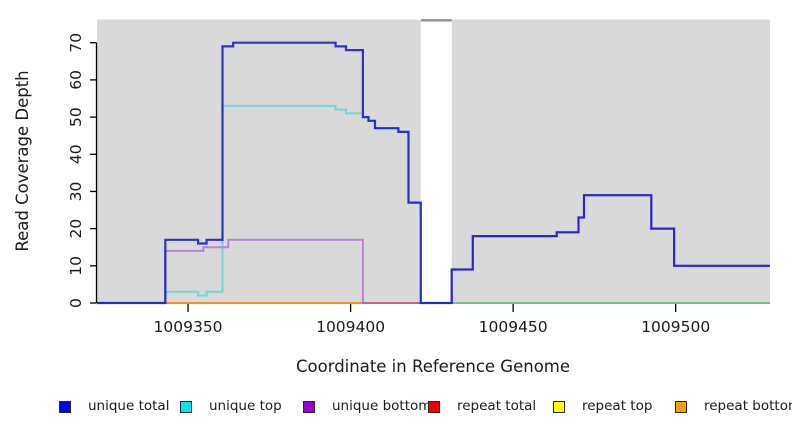 This screenshot has width=792, height=432. Describe the element at coordinates (76, 192) in the screenshot. I see `y-tick-label: 30` at that location.